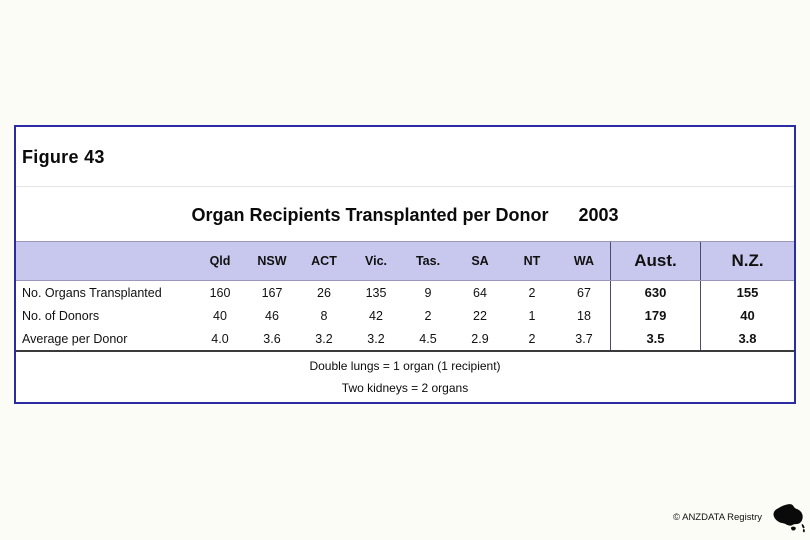  What do you see at coordinates (655, 315) in the screenshot?
I see `table-cell-aust: 179` at bounding box center [655, 315].